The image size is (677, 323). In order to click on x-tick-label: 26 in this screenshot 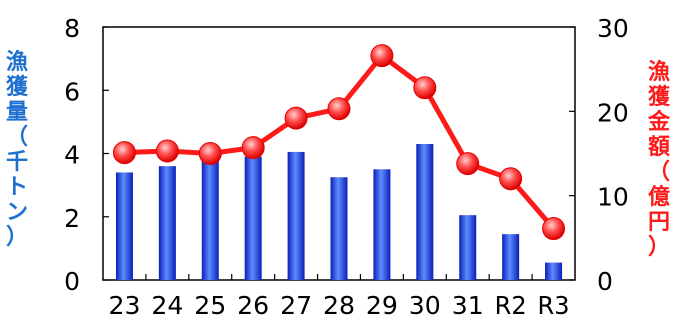, I will do `click(253, 305)`.